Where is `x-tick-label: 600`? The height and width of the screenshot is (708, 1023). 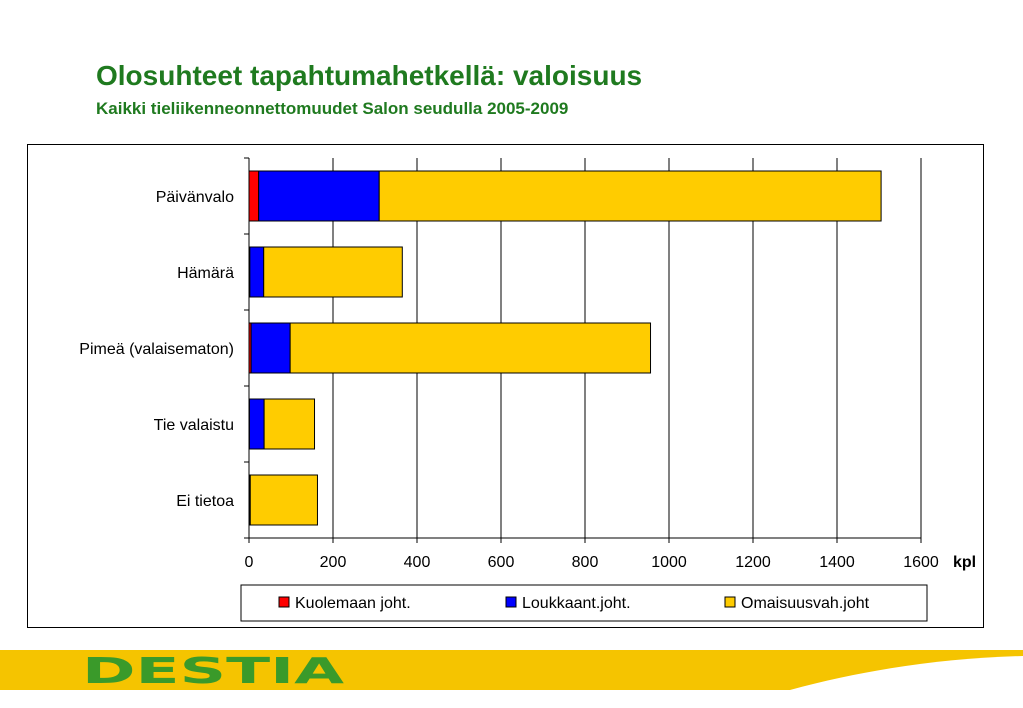
x-tick-label: 600 is located at coordinates (501, 562).